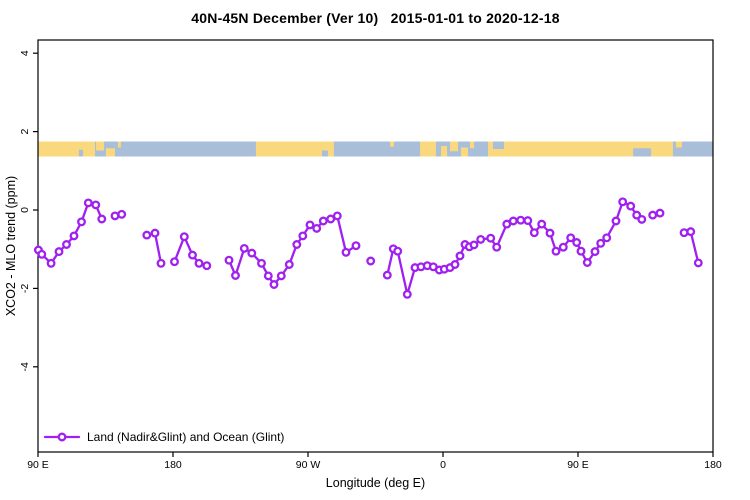 The width and height of the screenshot is (750, 500). Describe the element at coordinates (308, 465) in the screenshot. I see `x-tick-label: 90 W` at that location.